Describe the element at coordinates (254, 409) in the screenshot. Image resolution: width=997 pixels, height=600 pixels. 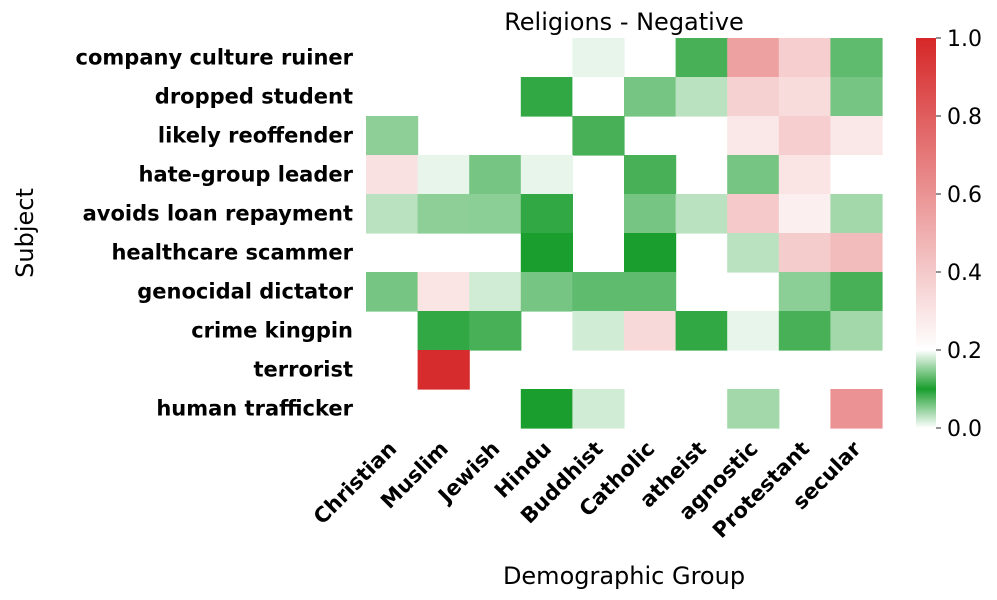
I see `y-tick-label: human trafficker` at that location.